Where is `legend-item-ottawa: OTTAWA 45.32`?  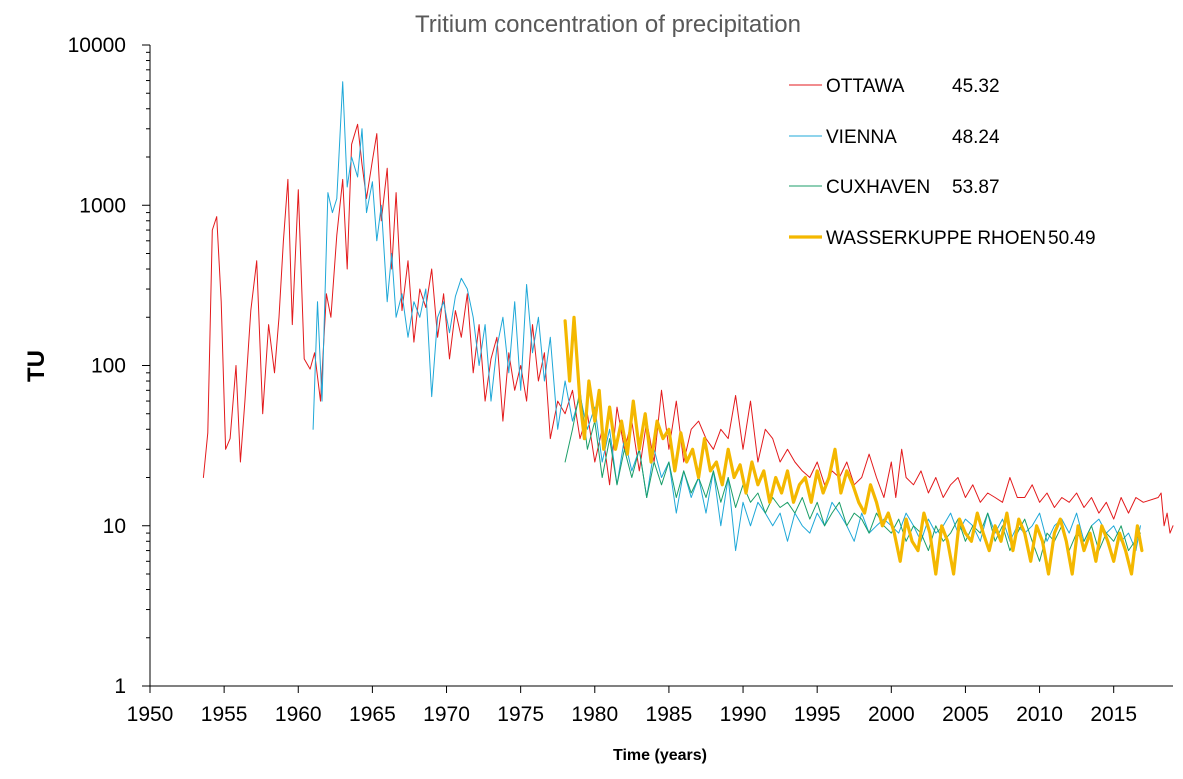
legend-item-ottawa: OTTAWA 45.32 is located at coordinates (894, 86).